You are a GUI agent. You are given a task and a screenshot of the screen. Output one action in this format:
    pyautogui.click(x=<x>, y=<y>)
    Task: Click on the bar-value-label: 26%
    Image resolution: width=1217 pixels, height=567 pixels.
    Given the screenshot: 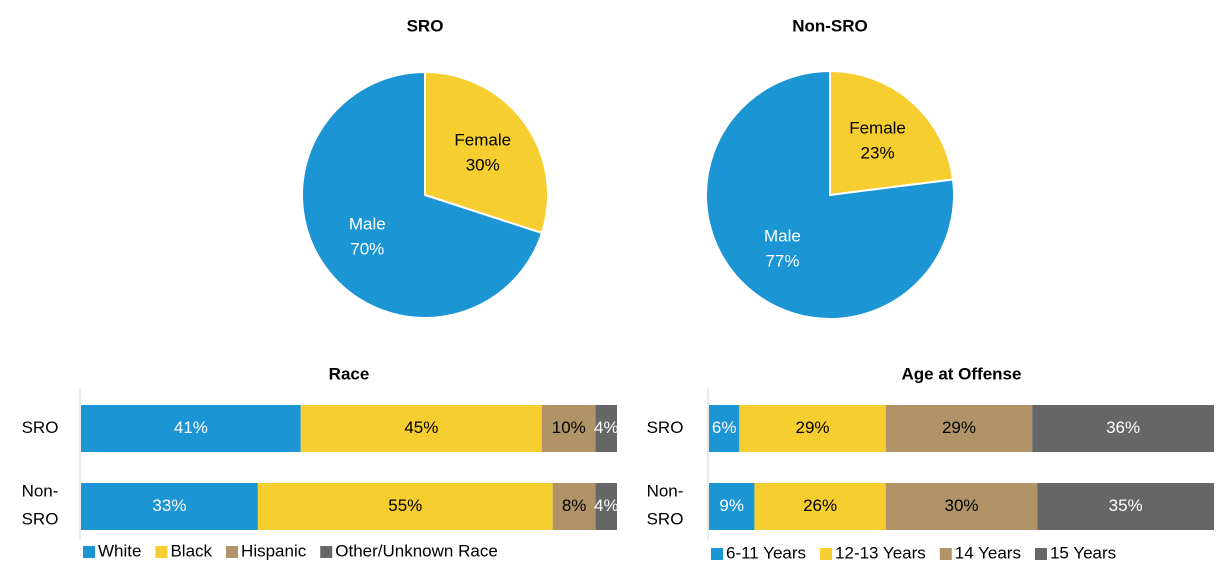 What is the action you would take?
    pyautogui.click(x=820, y=505)
    